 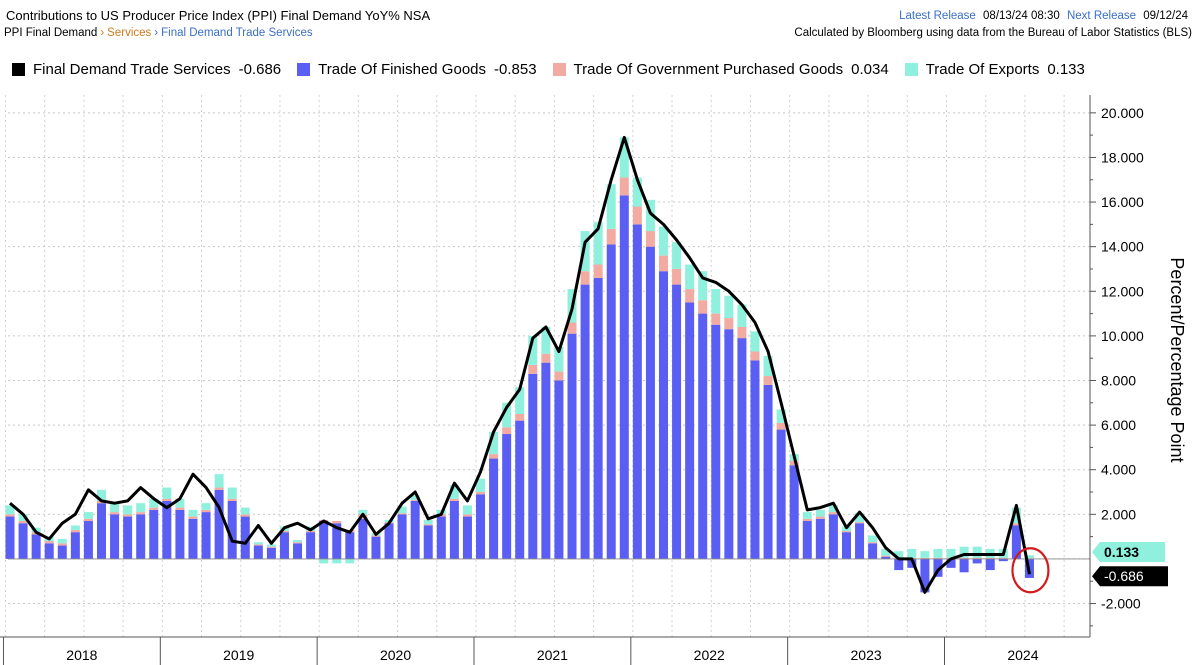 What do you see at coordinates (237, 33) in the screenshot?
I see `breadcrumb-leaf: Final Demand Trade Services` at bounding box center [237, 33].